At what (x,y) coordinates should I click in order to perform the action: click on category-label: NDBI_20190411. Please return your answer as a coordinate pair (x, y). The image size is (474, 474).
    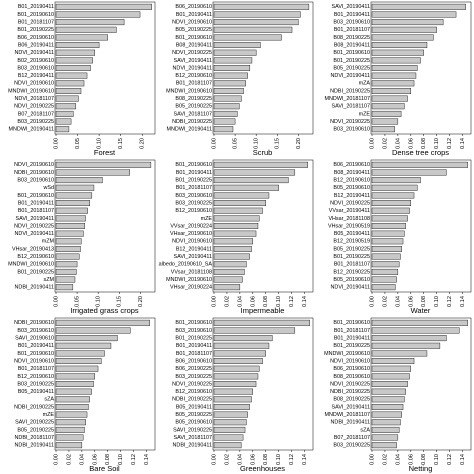
    Looking at the image, I should click on (34, 288).